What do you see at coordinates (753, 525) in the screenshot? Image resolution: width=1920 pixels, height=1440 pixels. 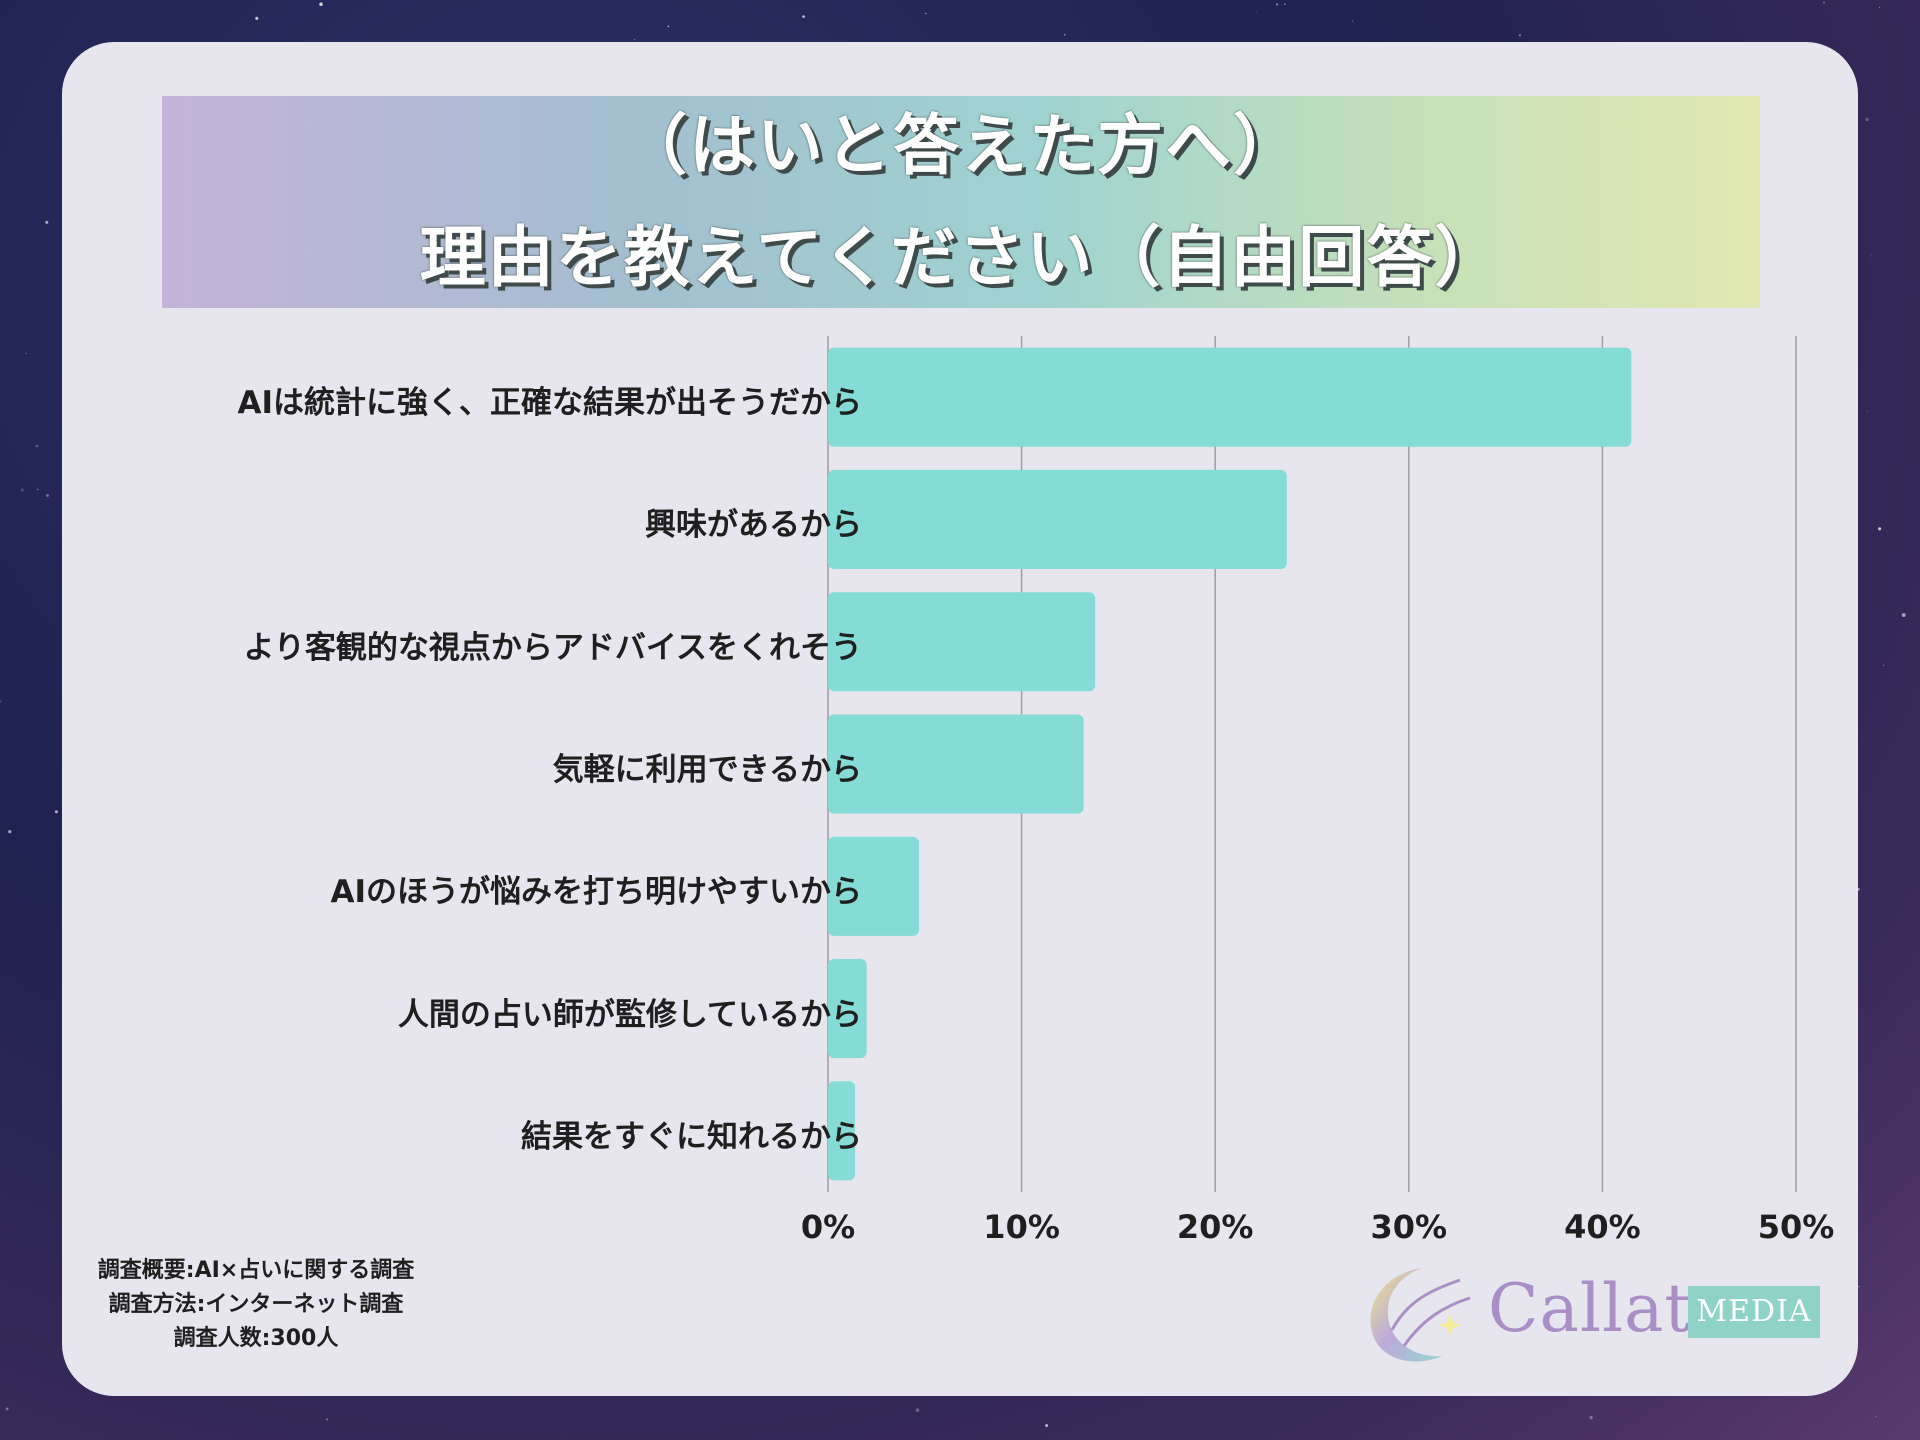 I see `category-label: 興味があるから` at bounding box center [753, 525].